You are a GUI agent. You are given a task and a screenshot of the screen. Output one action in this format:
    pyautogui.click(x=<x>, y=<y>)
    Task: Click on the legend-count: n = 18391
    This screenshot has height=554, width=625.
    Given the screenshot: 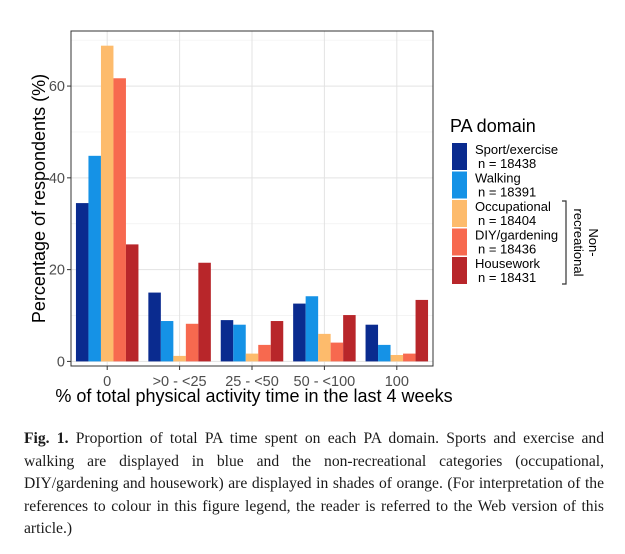 What is the action you would take?
    pyautogui.click(x=507, y=192)
    